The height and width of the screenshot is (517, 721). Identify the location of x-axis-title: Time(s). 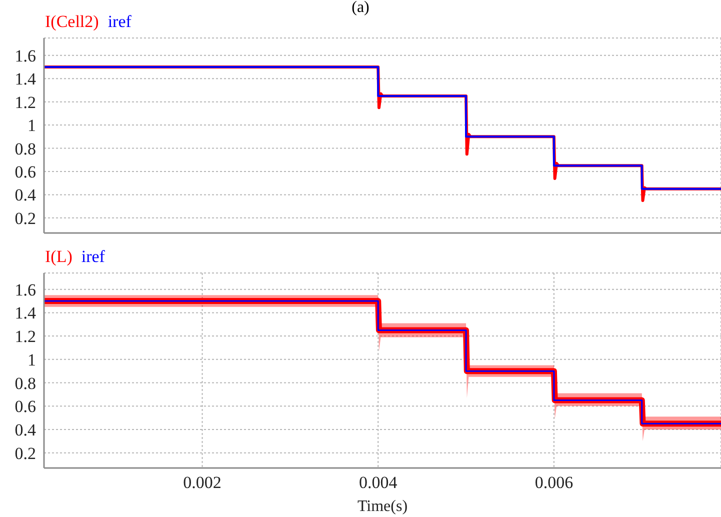
(382, 506).